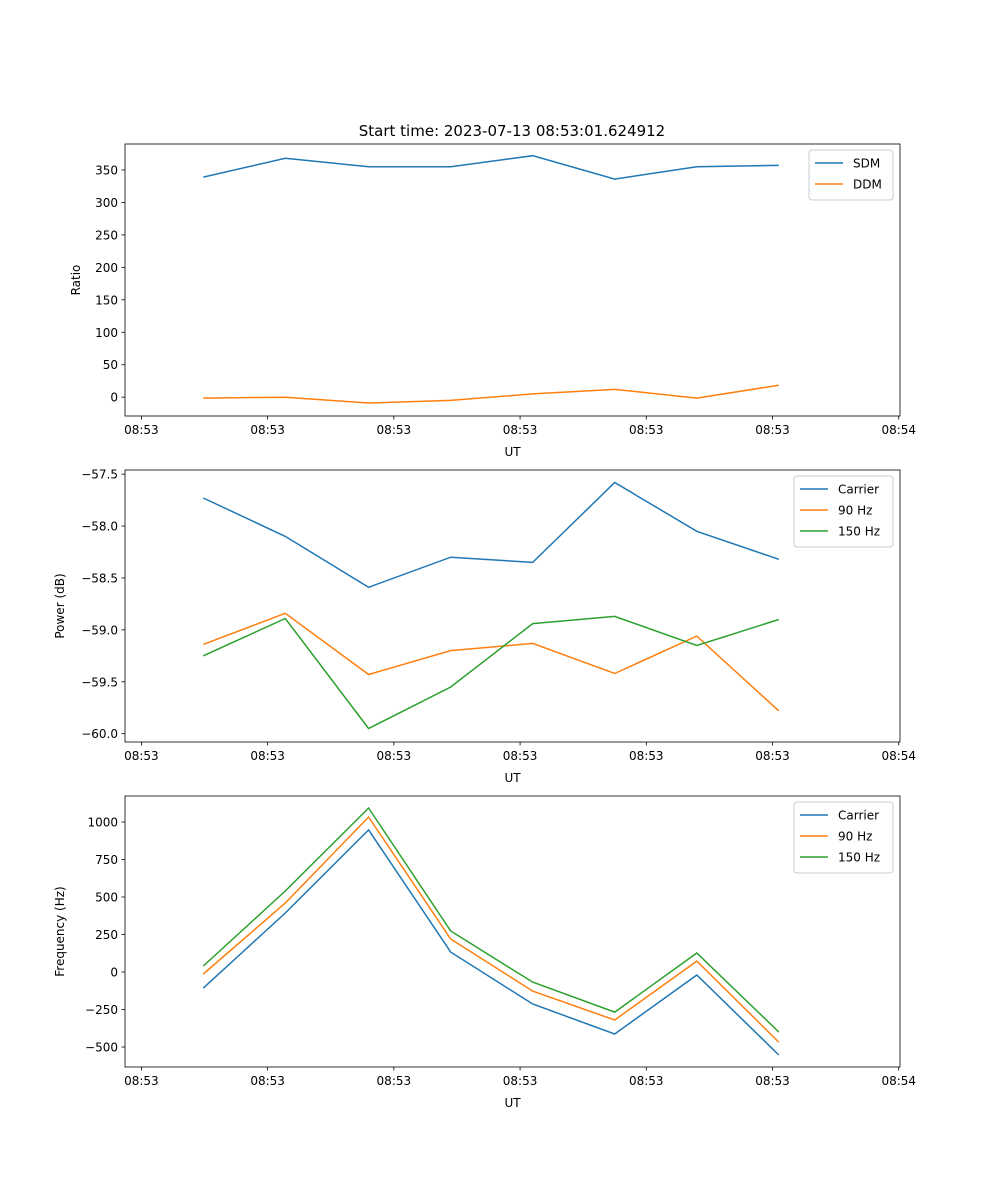 This screenshot has height=1204, width=1000. I want to click on y-tick-label: −500, so click(101, 1048).